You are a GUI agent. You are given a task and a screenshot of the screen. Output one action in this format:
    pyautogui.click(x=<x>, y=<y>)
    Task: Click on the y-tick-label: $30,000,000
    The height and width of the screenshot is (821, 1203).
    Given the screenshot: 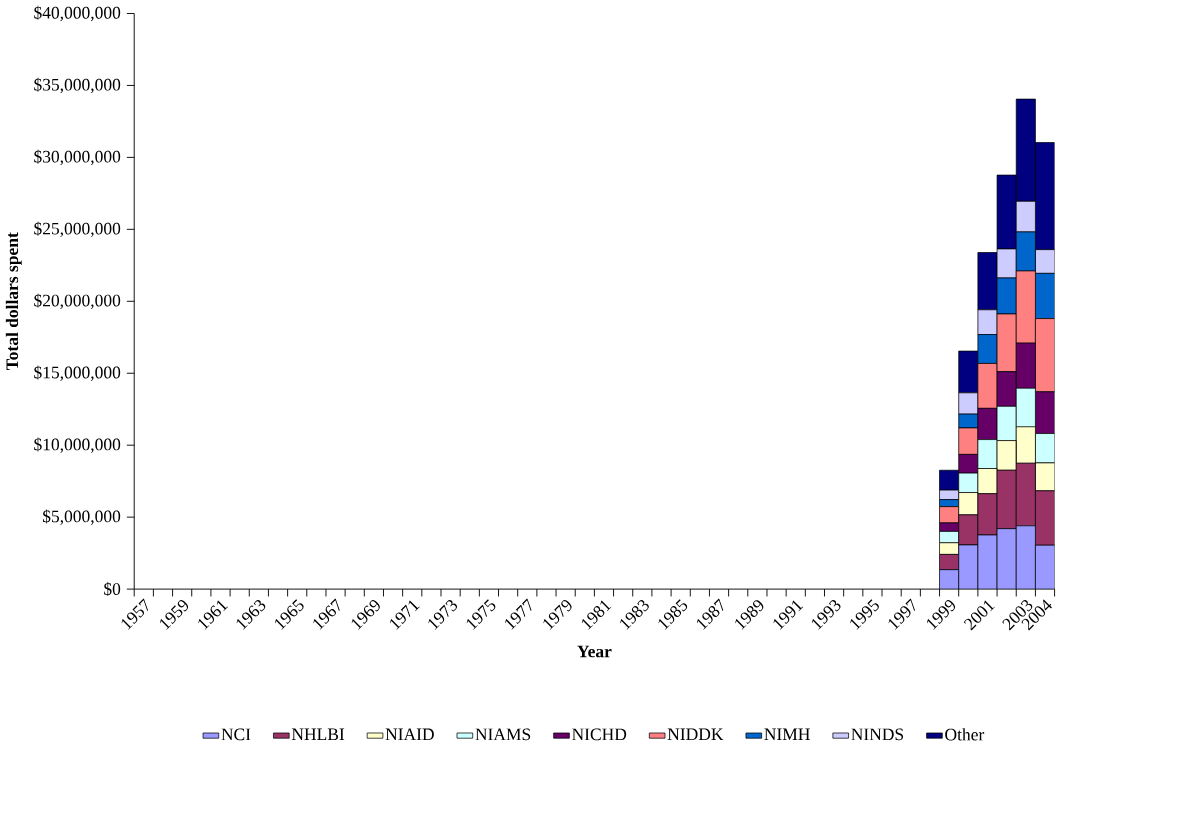 What is the action you would take?
    pyautogui.click(x=77, y=157)
    